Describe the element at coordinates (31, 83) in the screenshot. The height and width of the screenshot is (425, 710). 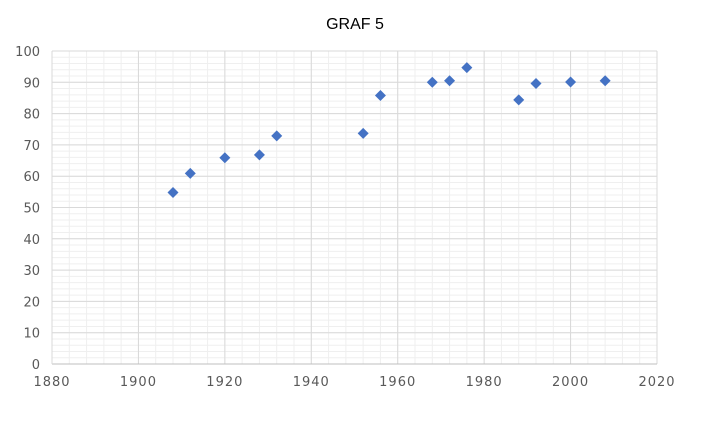
I see `y-tick-label: 90` at that location.